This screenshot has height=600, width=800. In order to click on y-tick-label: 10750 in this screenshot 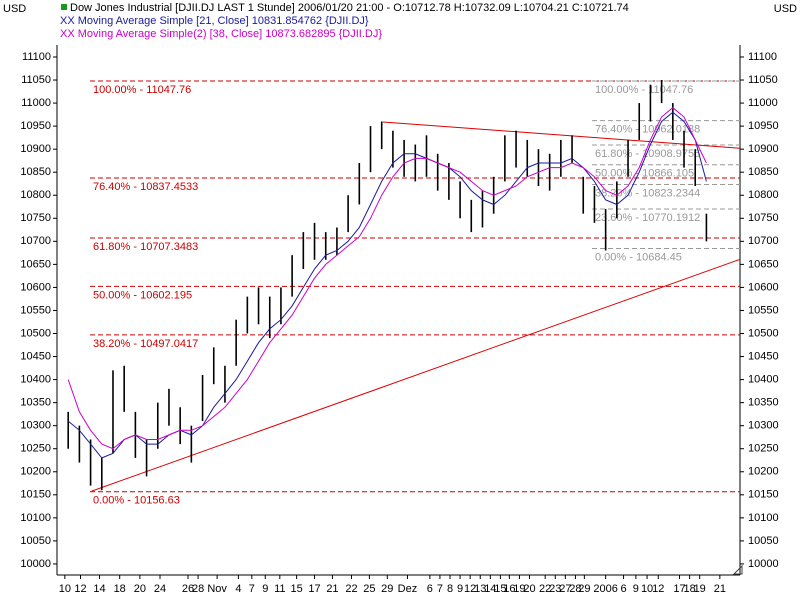, I will do `click(35, 218)`.